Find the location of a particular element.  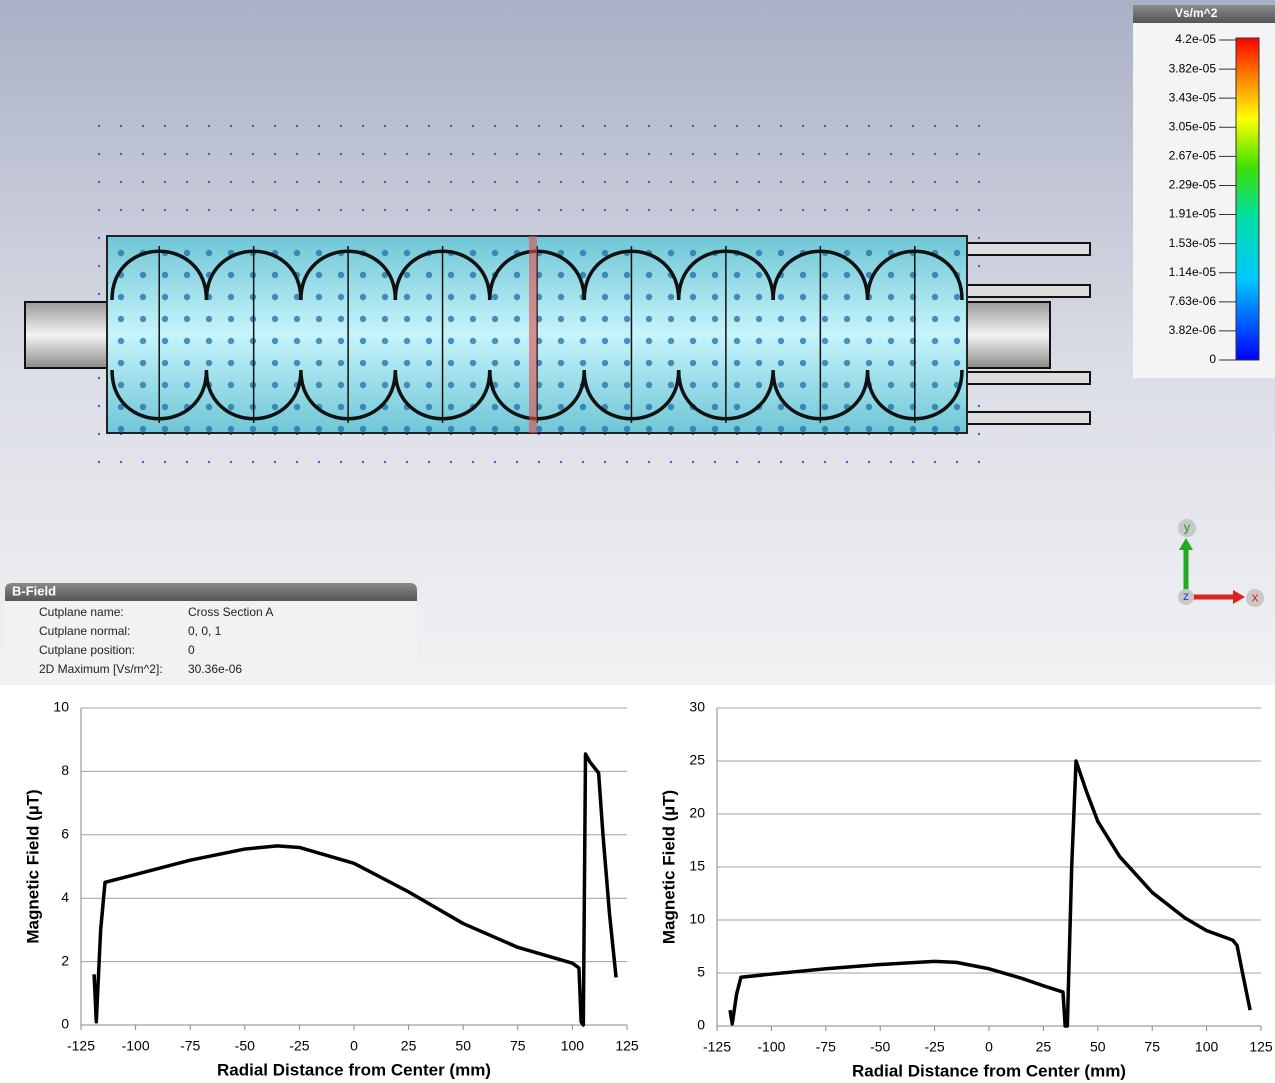

colorbar-label: 3.82e-05 is located at coordinates (1193, 68).